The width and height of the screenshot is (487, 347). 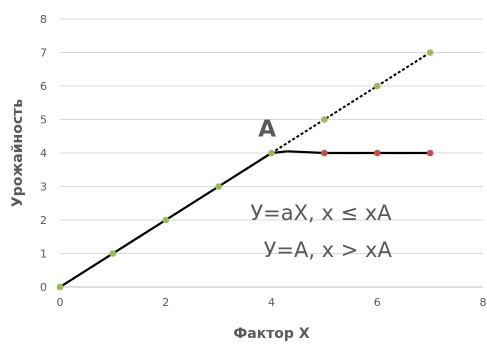 What do you see at coordinates (43, 187) in the screenshot?
I see `y-tick-label: 3` at bounding box center [43, 187].